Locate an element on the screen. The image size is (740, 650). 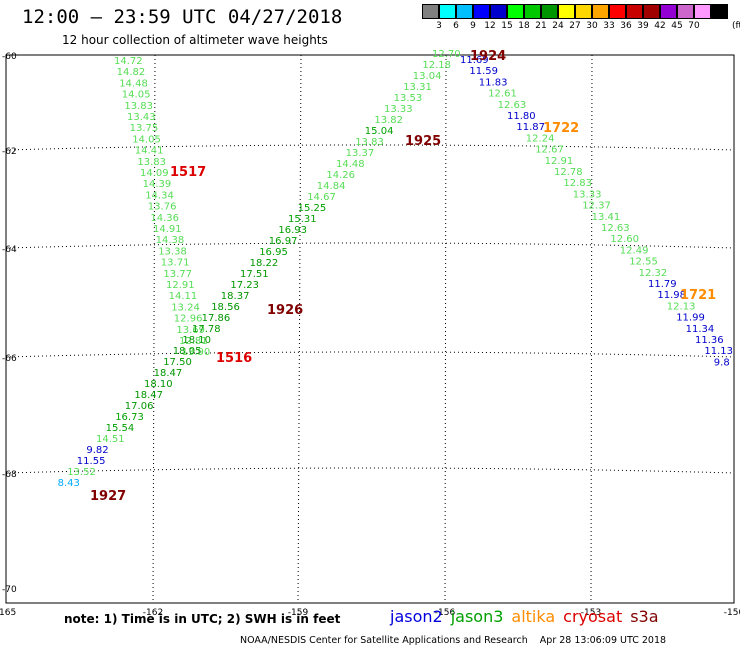
wave-height-value: 15.25 is located at coordinates (312, 208).